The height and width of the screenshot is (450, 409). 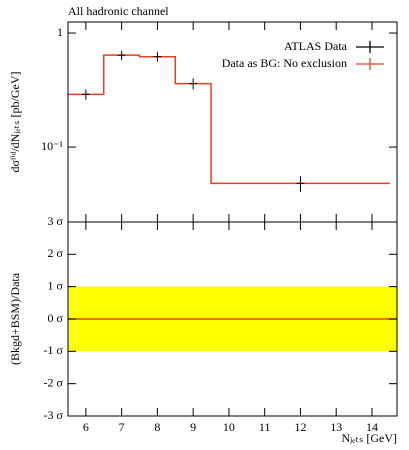 I want to click on x-tick-label: 12, so click(x=300, y=427).